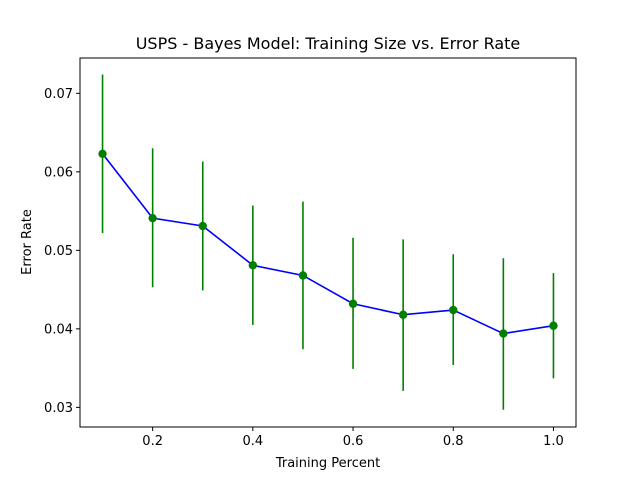 The image size is (640, 480). Describe the element at coordinates (453, 441) in the screenshot. I see `x-tick-label: 0.8` at that location.